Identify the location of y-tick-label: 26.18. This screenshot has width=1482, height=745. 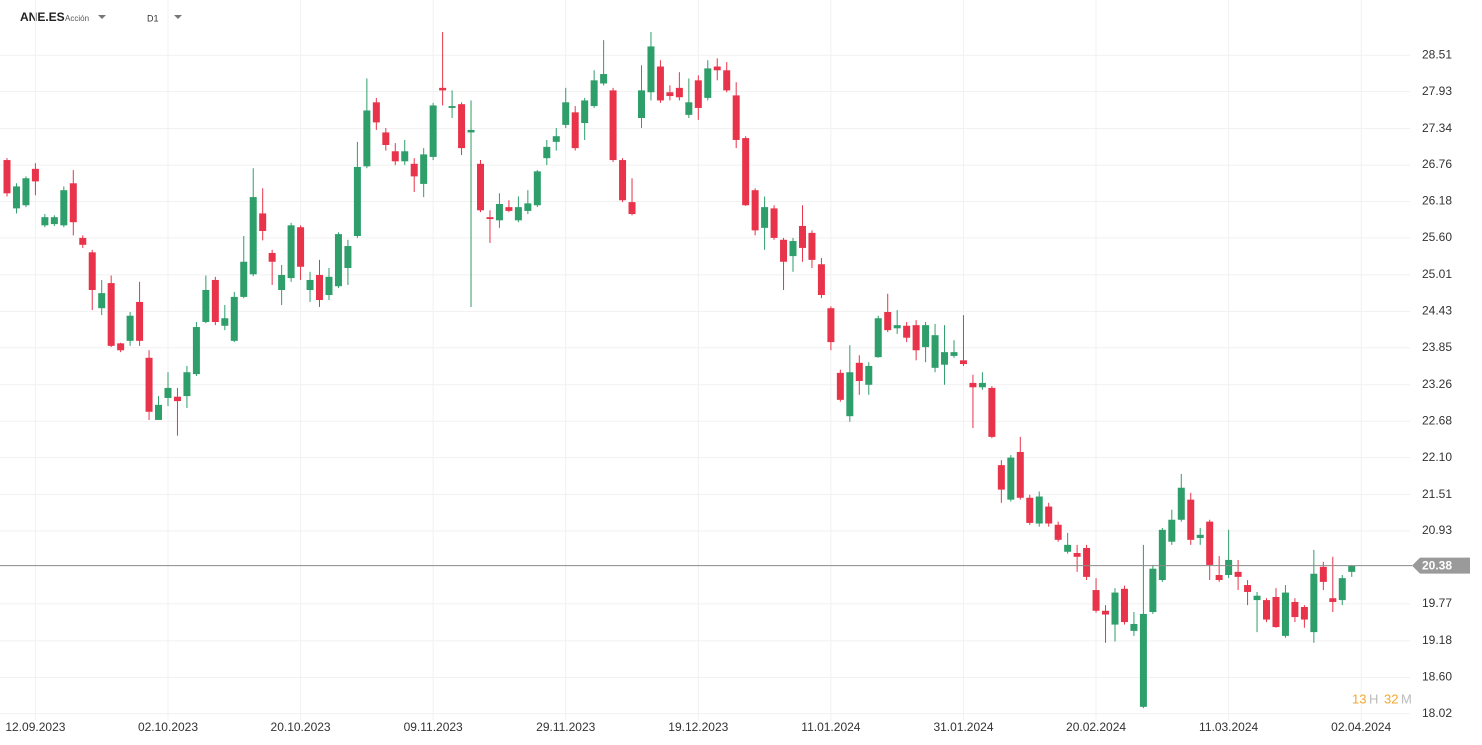
(1437, 201).